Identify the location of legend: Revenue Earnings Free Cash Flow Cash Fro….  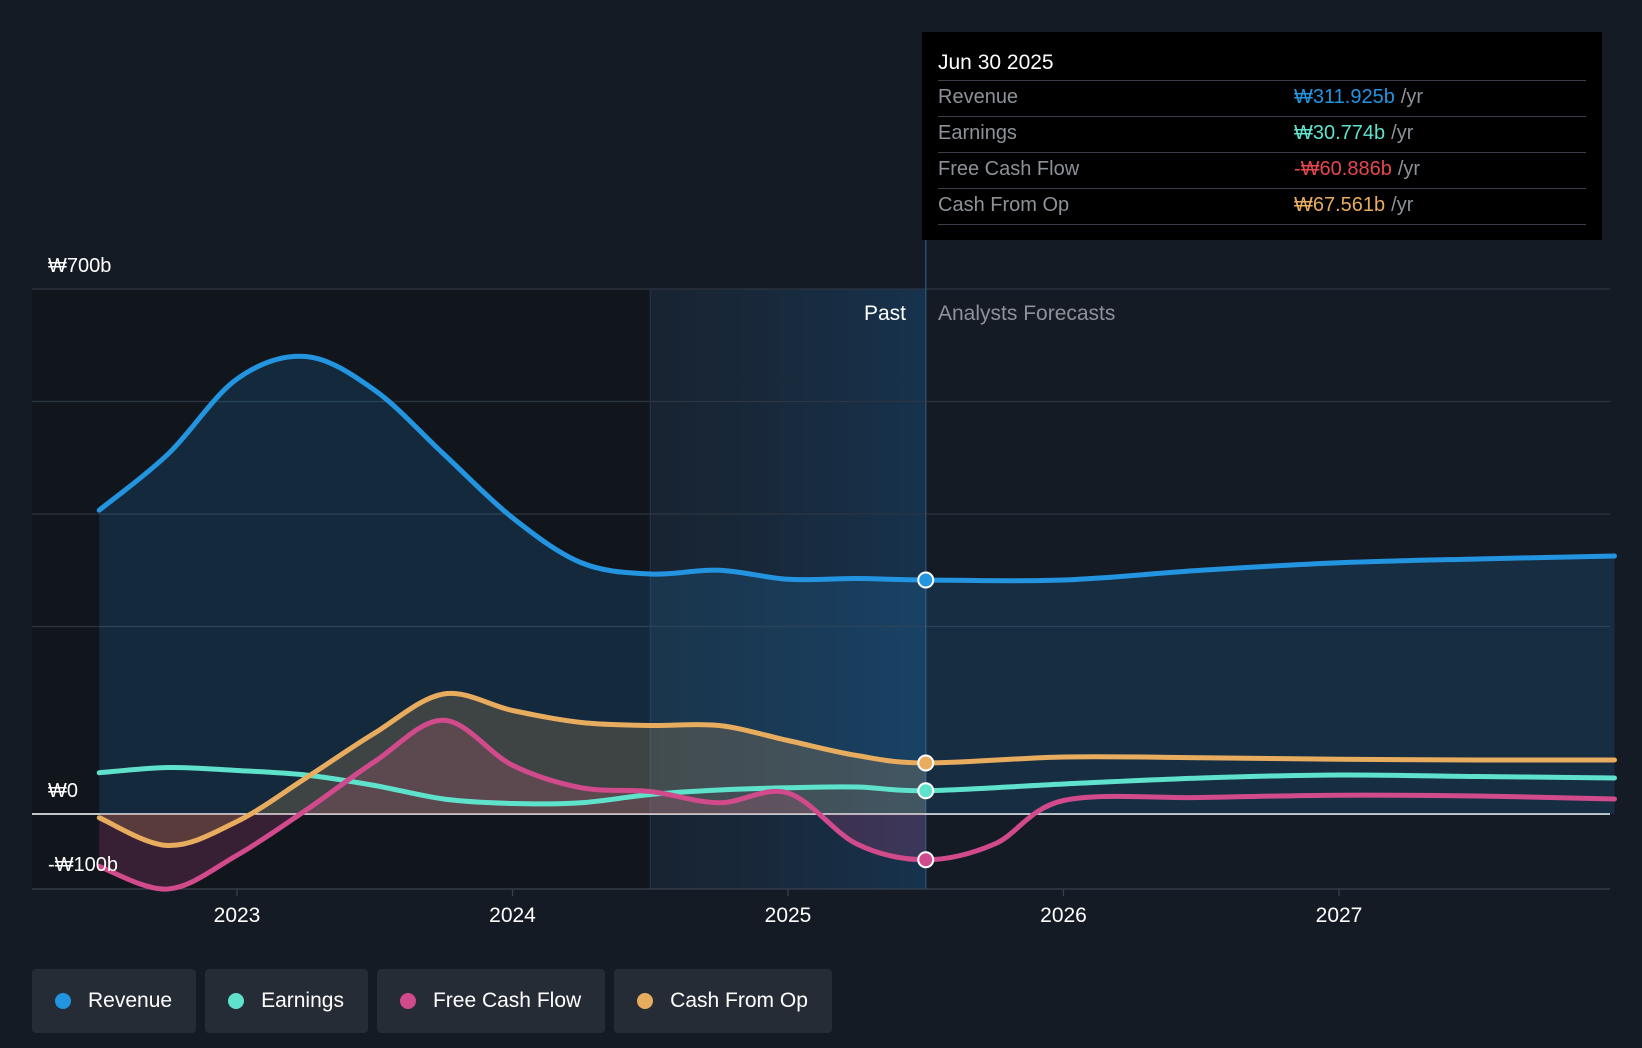
(432, 1001).